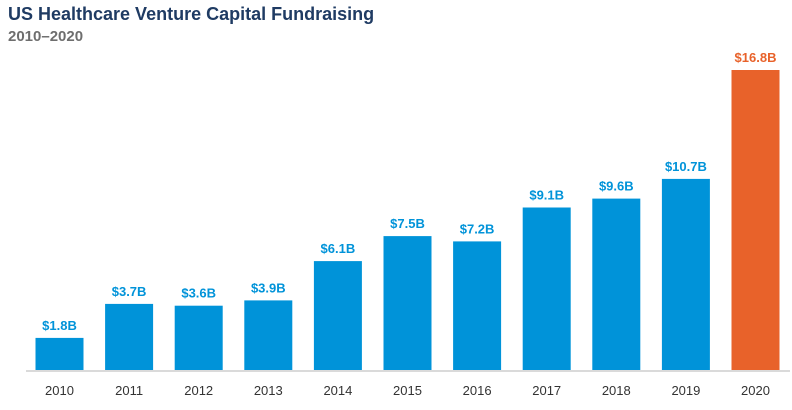 This screenshot has width=792, height=410. Describe the element at coordinates (546, 288) in the screenshot. I see `bar-2017` at that location.